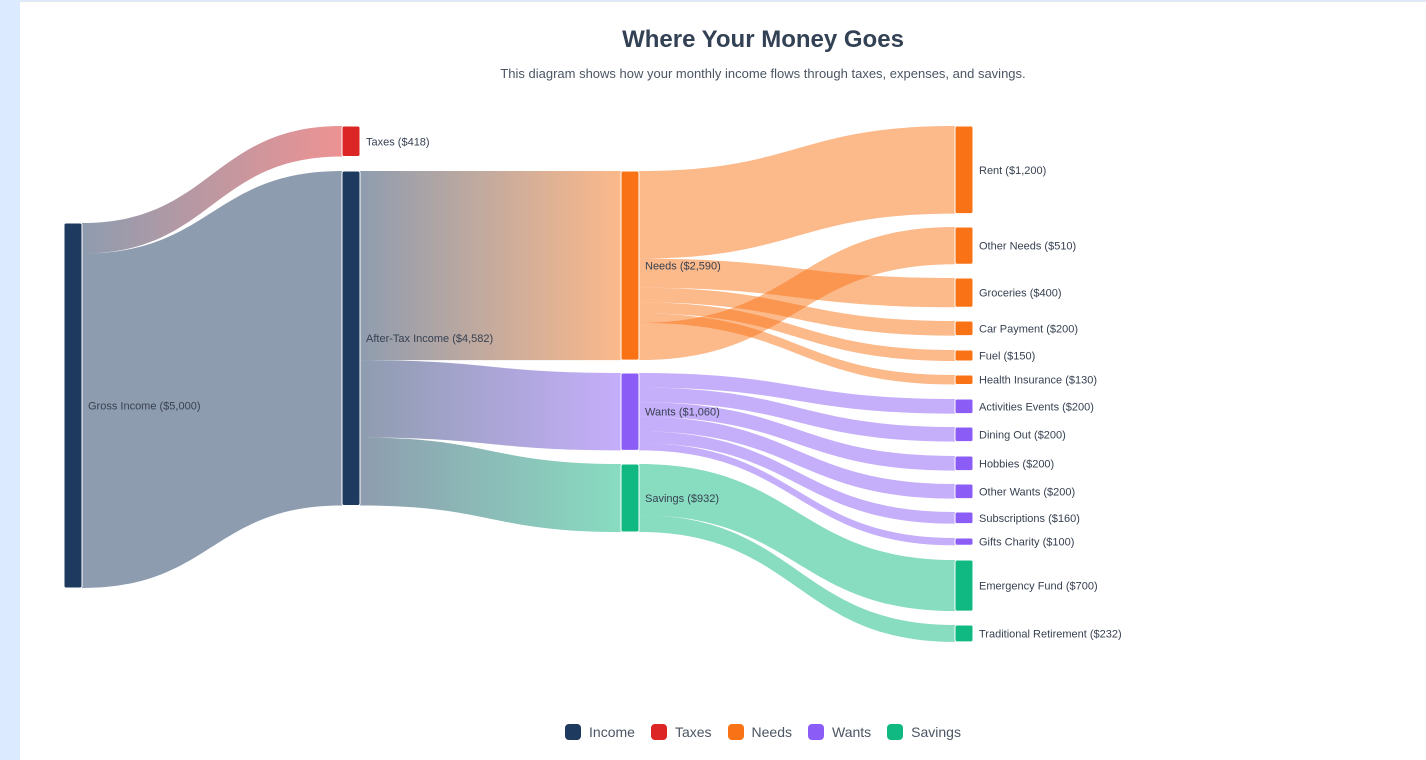 This screenshot has height=760, width=1426. Describe the element at coordinates (763, 39) in the screenshot. I see `page-title: Where Your Money Goes` at that location.